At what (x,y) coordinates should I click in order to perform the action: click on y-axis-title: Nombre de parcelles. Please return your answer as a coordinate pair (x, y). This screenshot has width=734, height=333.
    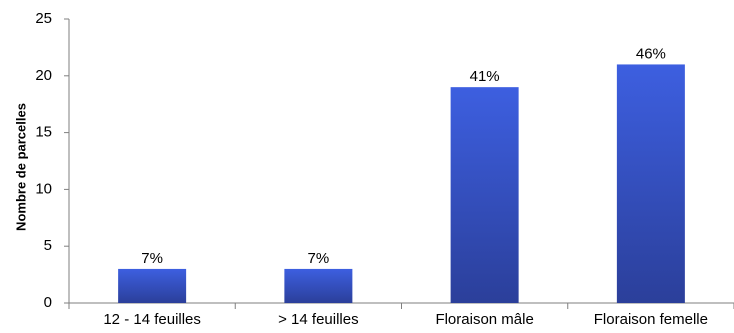
    Looking at the image, I should click on (20, 167).